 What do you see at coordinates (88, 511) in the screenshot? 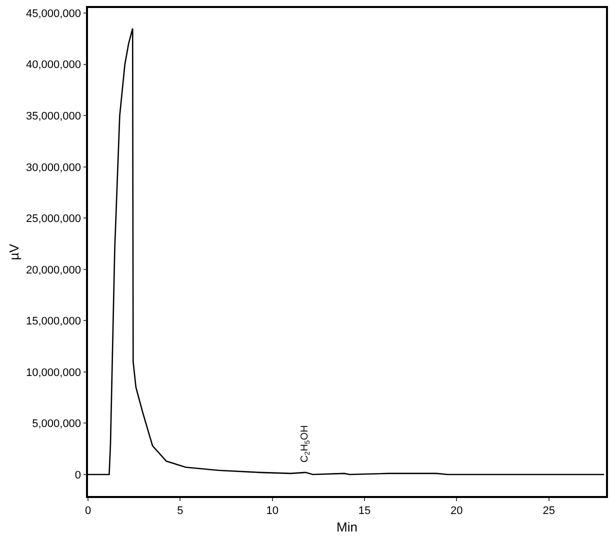
I see `x-tick-label: 0` at bounding box center [88, 511].